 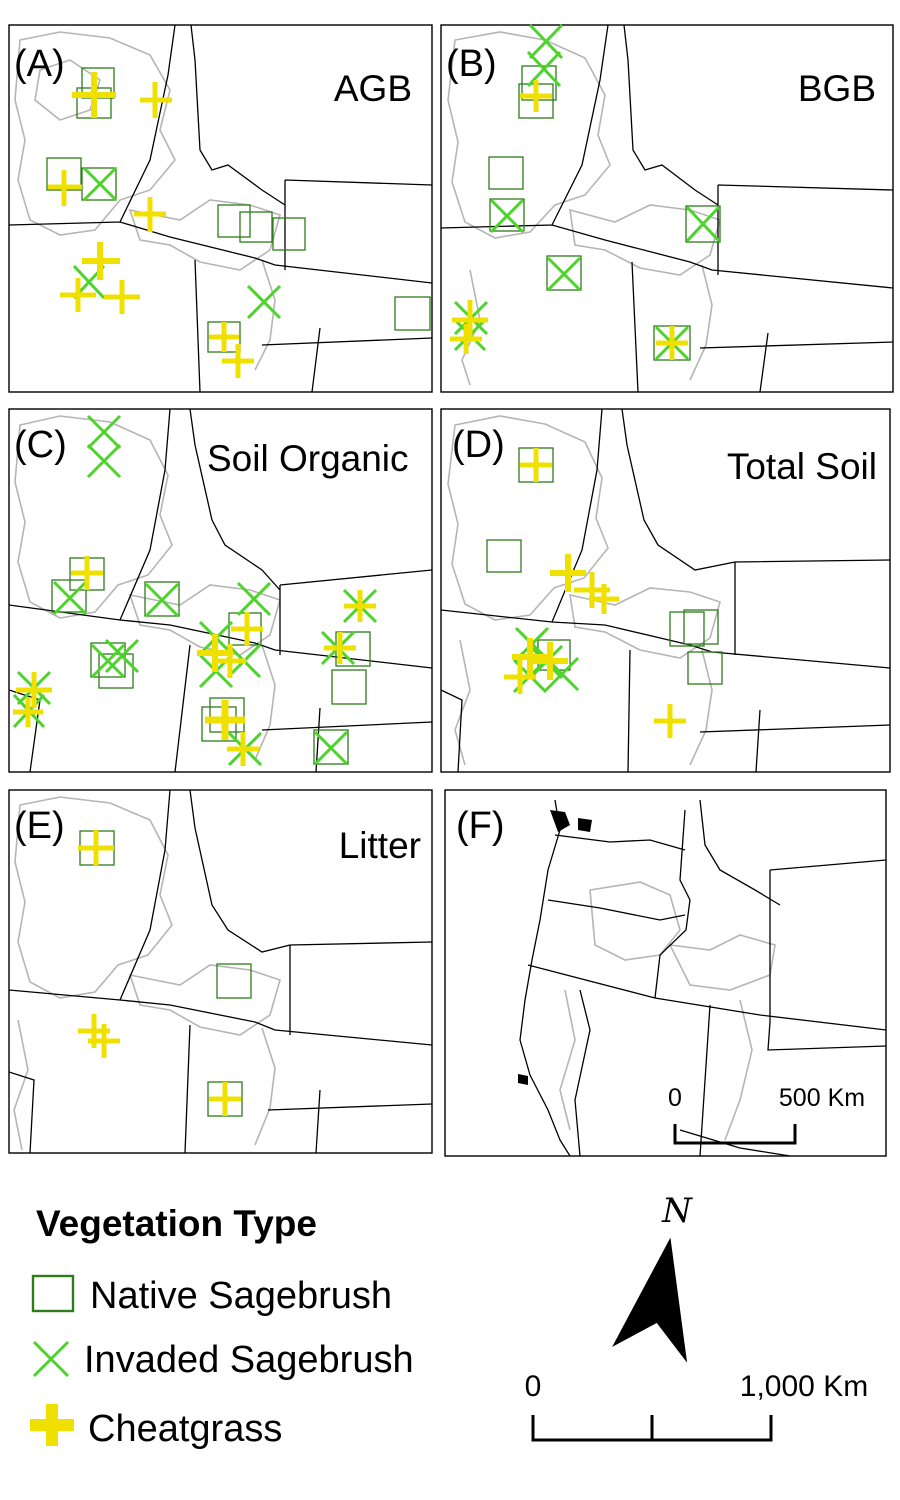 What do you see at coordinates (249, 1360) in the screenshot?
I see `legend-invaded-label: Invaded Sagebrush` at bounding box center [249, 1360].